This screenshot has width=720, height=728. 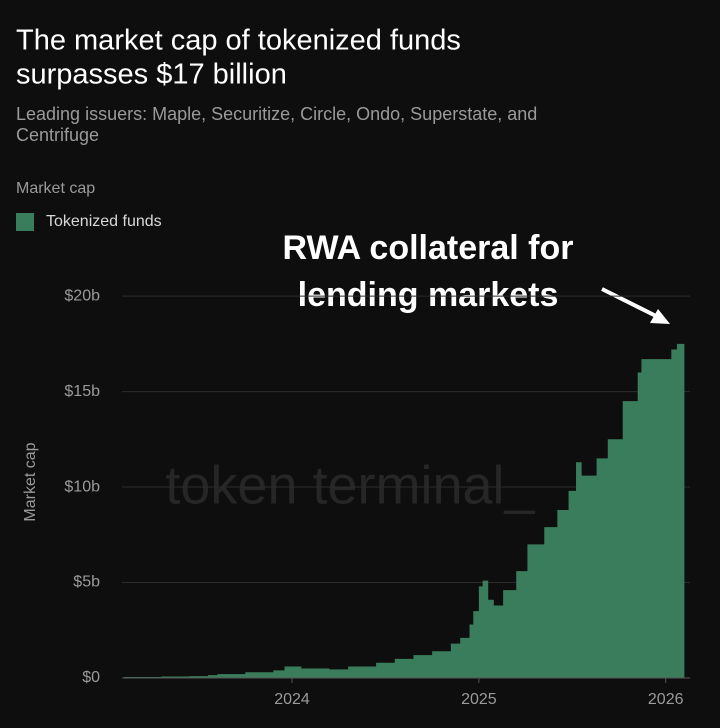 I want to click on subtitle: Centrifuge, so click(x=57, y=135).